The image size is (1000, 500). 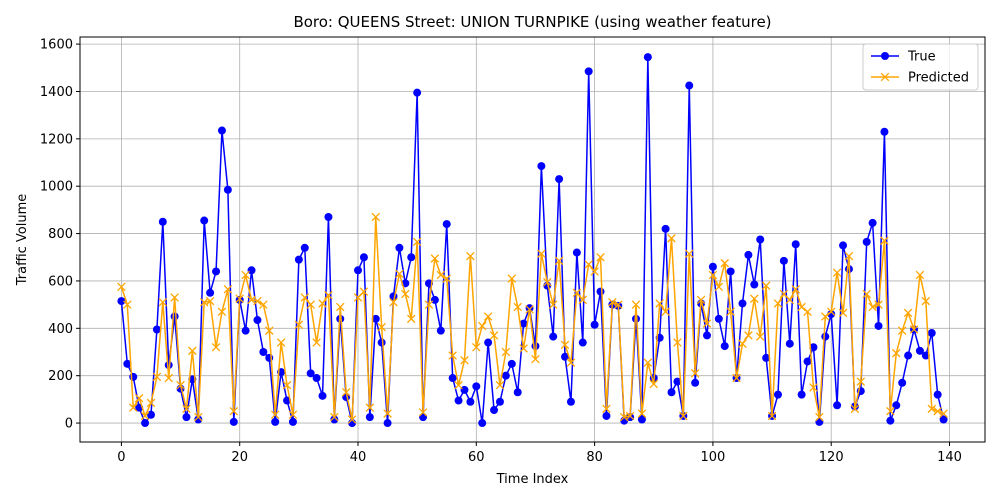 What do you see at coordinates (239, 457) in the screenshot?
I see `x-tick-label: 20` at bounding box center [239, 457].